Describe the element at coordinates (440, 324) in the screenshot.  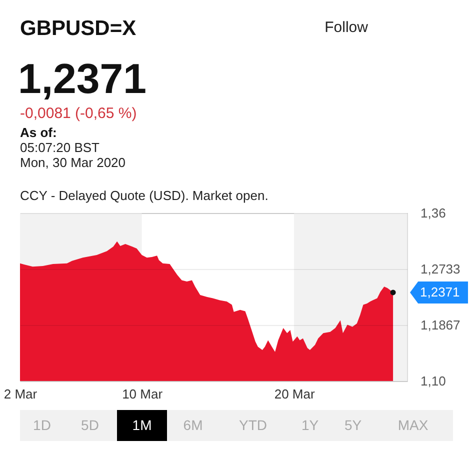
I see `y-tick-label: 1,1867` at that location.